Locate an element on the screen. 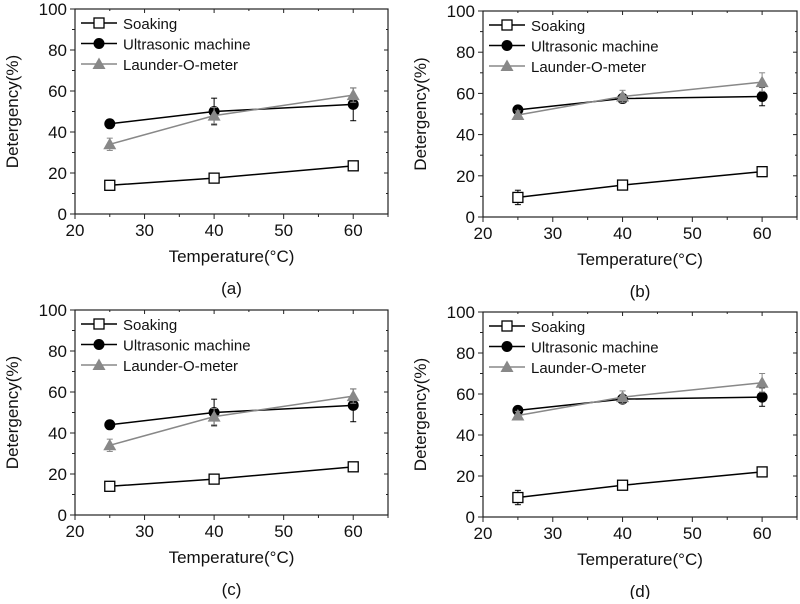 This screenshot has height=604, width=800. panel-caption: (a) is located at coordinates (231, 288).